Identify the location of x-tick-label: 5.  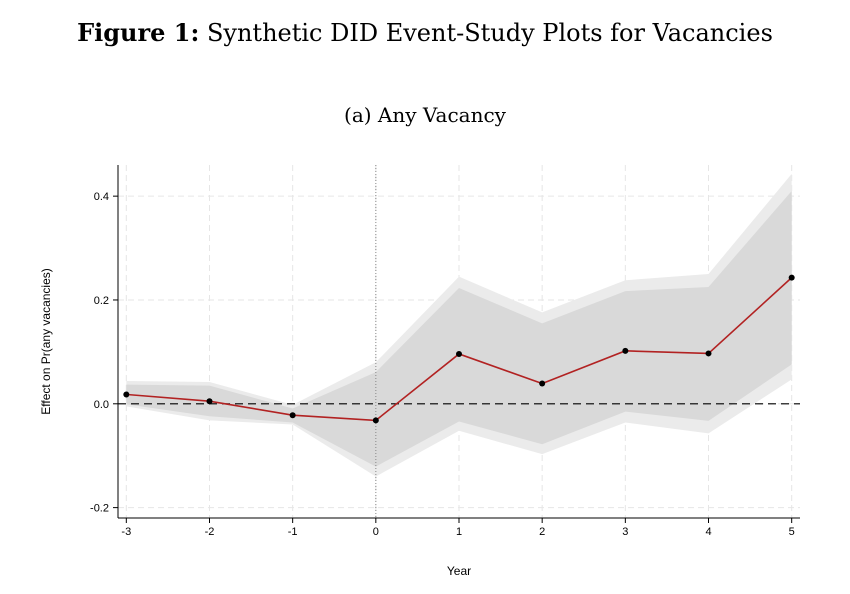
(792, 532).